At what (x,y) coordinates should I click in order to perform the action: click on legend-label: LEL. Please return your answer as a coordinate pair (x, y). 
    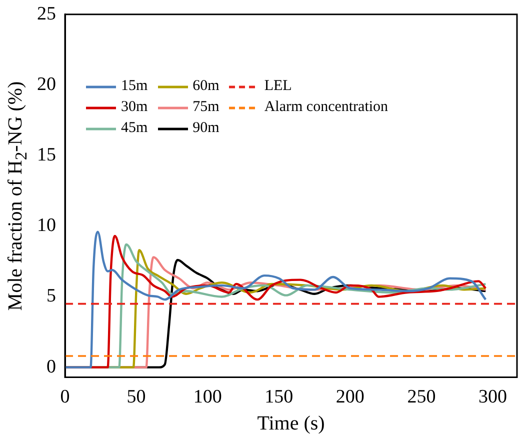
    Looking at the image, I should click on (278, 86).